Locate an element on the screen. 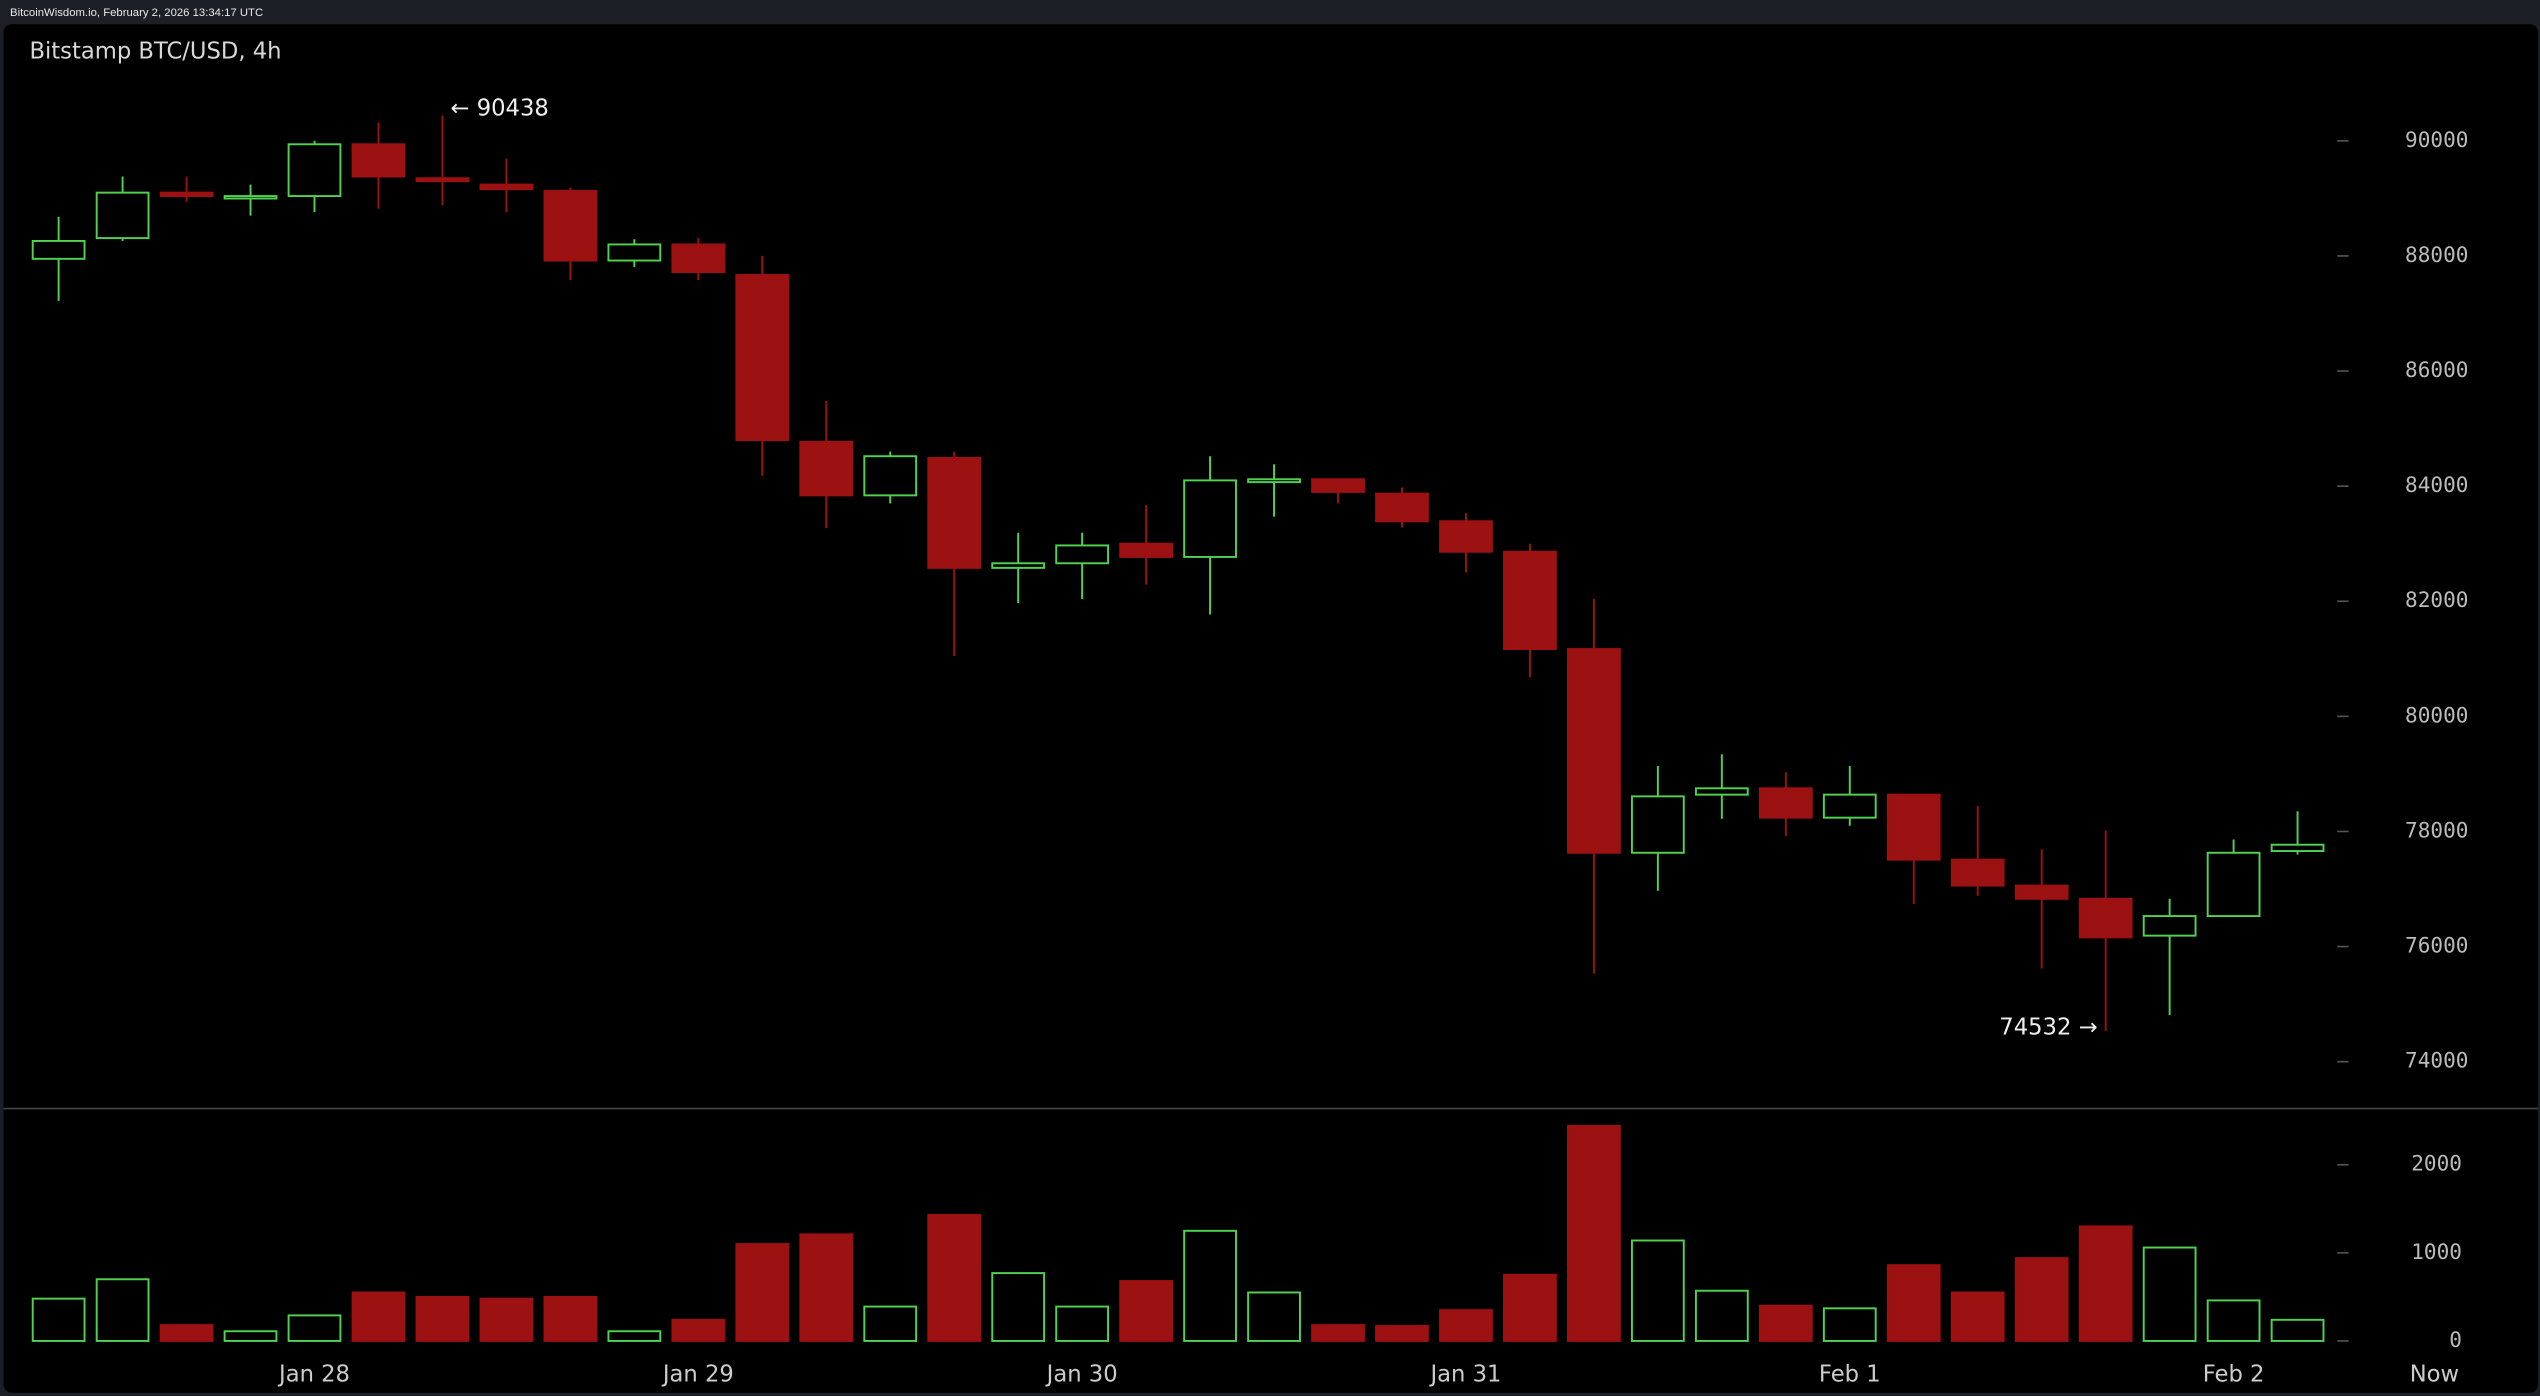  y2-tick-label: 1000 is located at coordinates (2436, 1251).